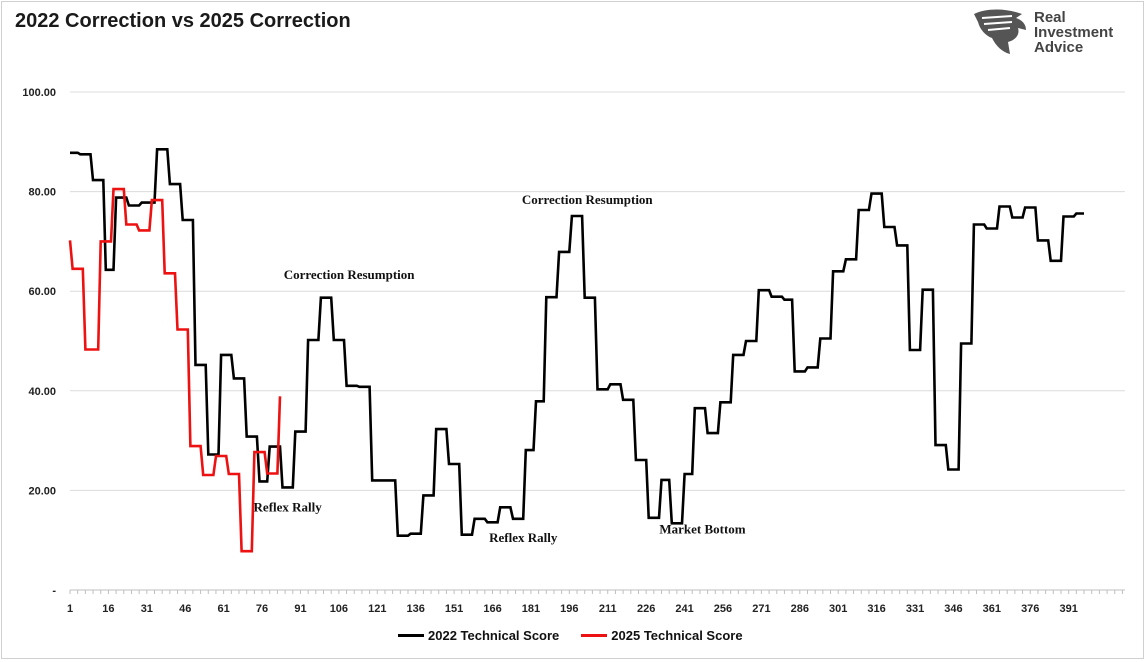 This screenshot has height=662, width=1147. I want to click on eagle-head-icon, so click(1000, 31).